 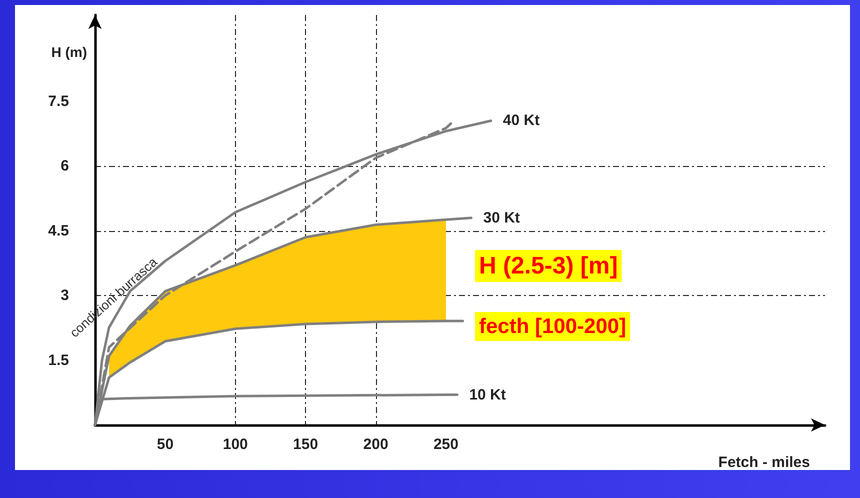 I want to click on x-tick-label: 100, so click(x=235, y=444).